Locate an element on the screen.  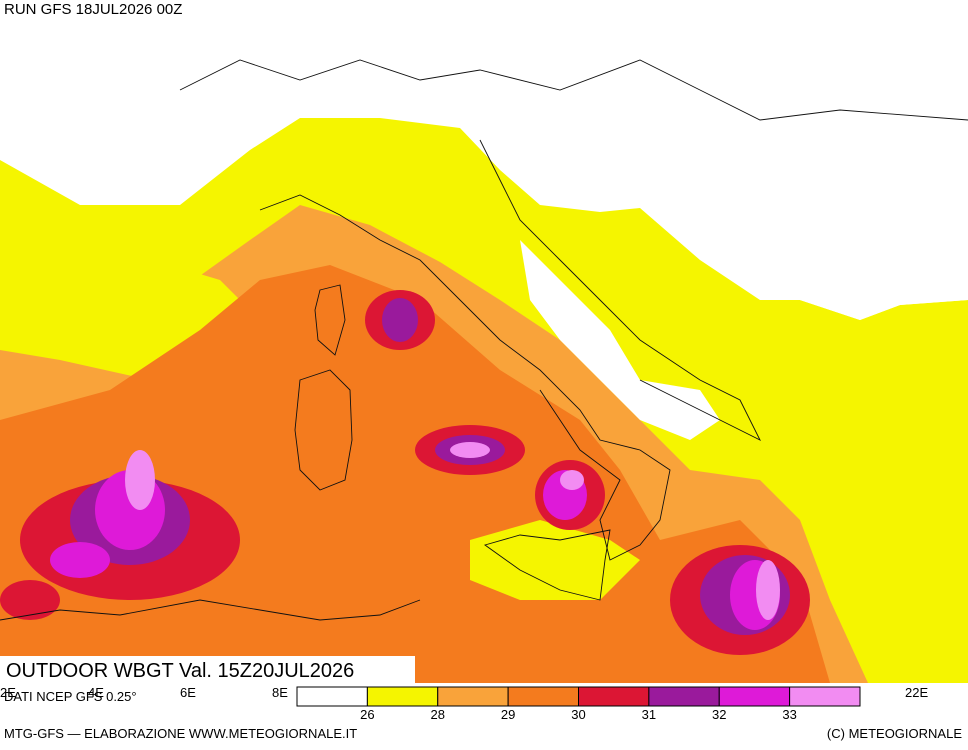
source-label: DATI NCEP GFS 0.25° is located at coordinates (70, 696).